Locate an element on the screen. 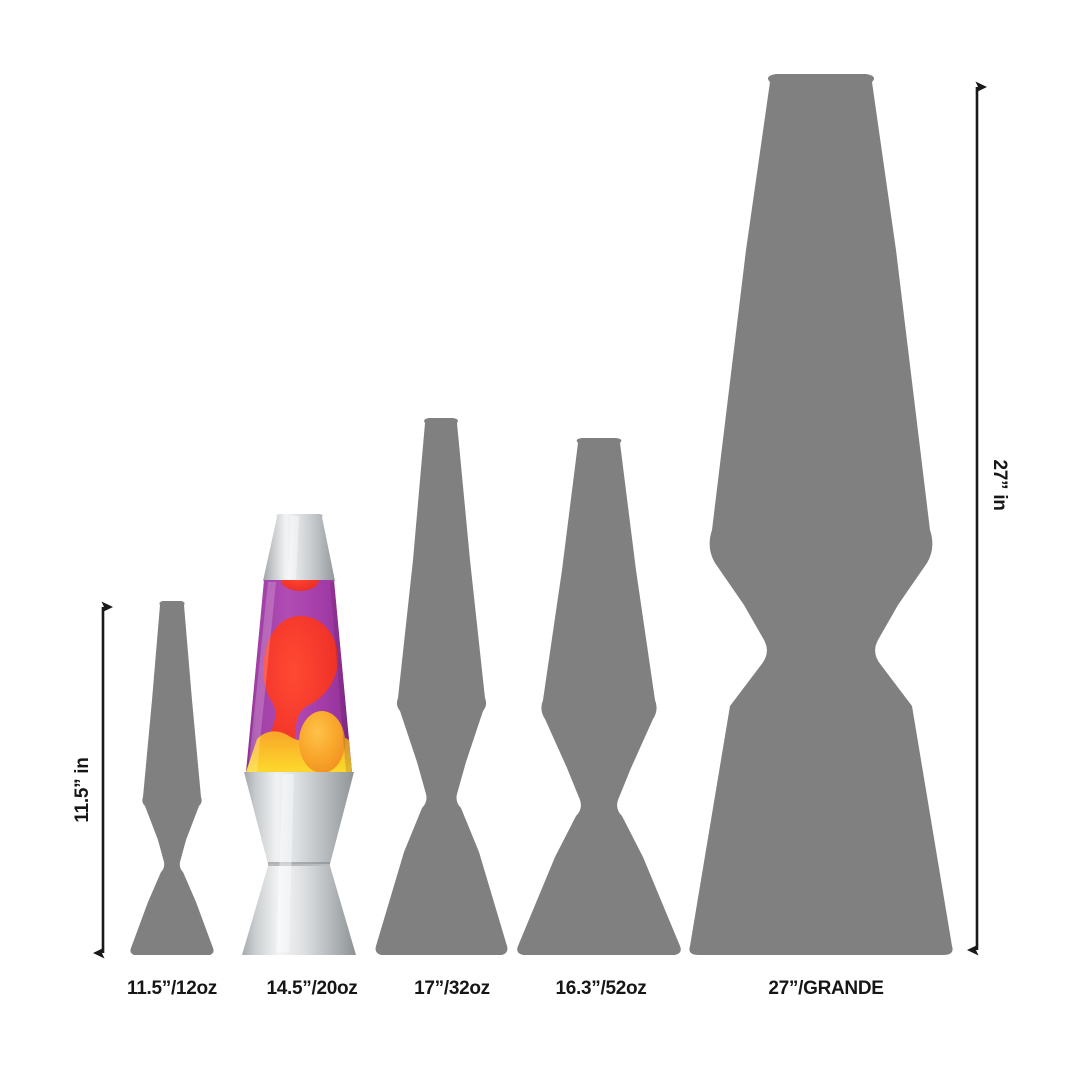 This screenshot has height=1080, width=1080. size-label-14-5-20oz: 14.5”/20oz is located at coordinates (312, 988).